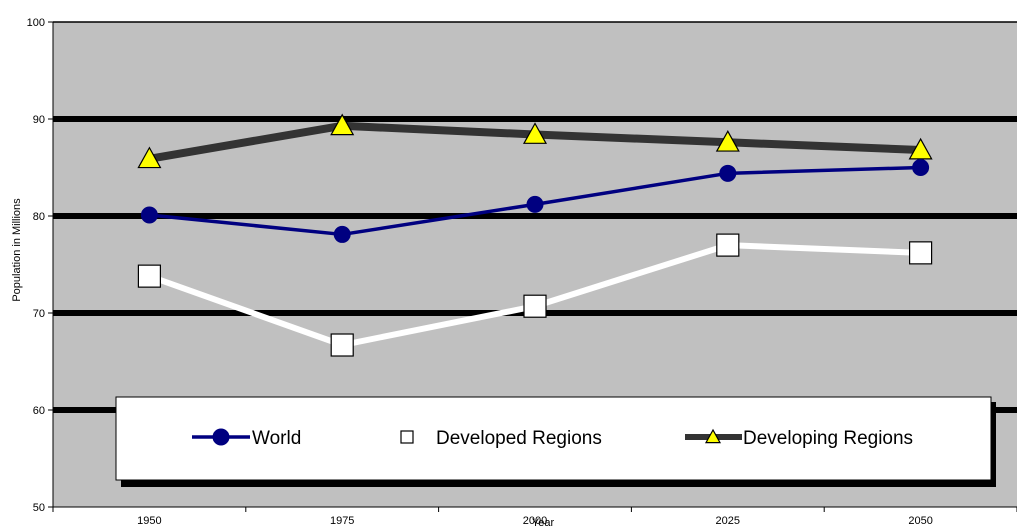 Image resolution: width=1017 pixels, height=529 pixels. I want to click on y-tick-label-80: 80, so click(39, 217).